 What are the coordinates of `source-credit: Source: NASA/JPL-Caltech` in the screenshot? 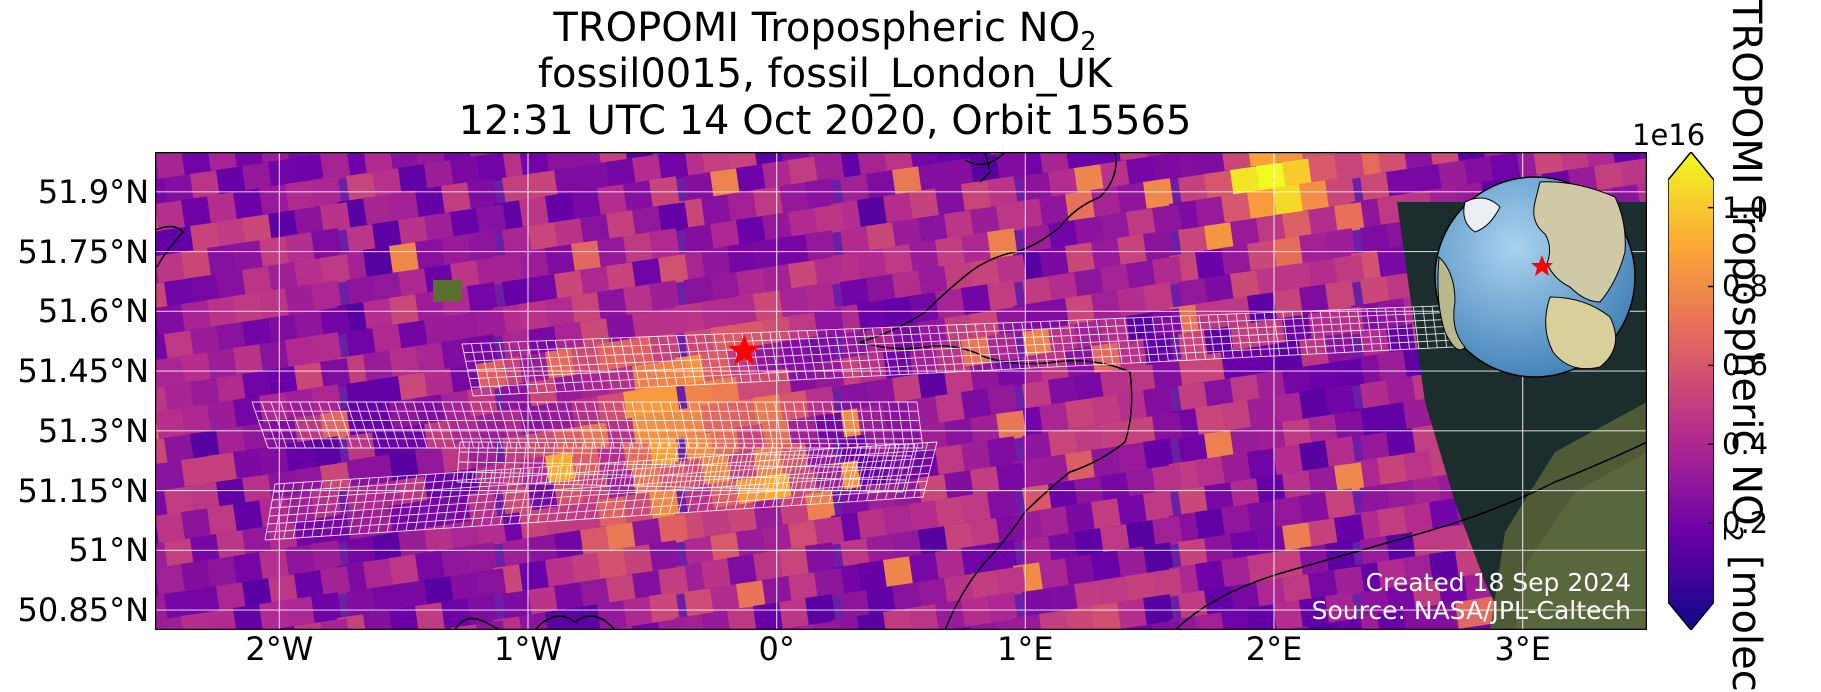 It's located at (1471, 610).